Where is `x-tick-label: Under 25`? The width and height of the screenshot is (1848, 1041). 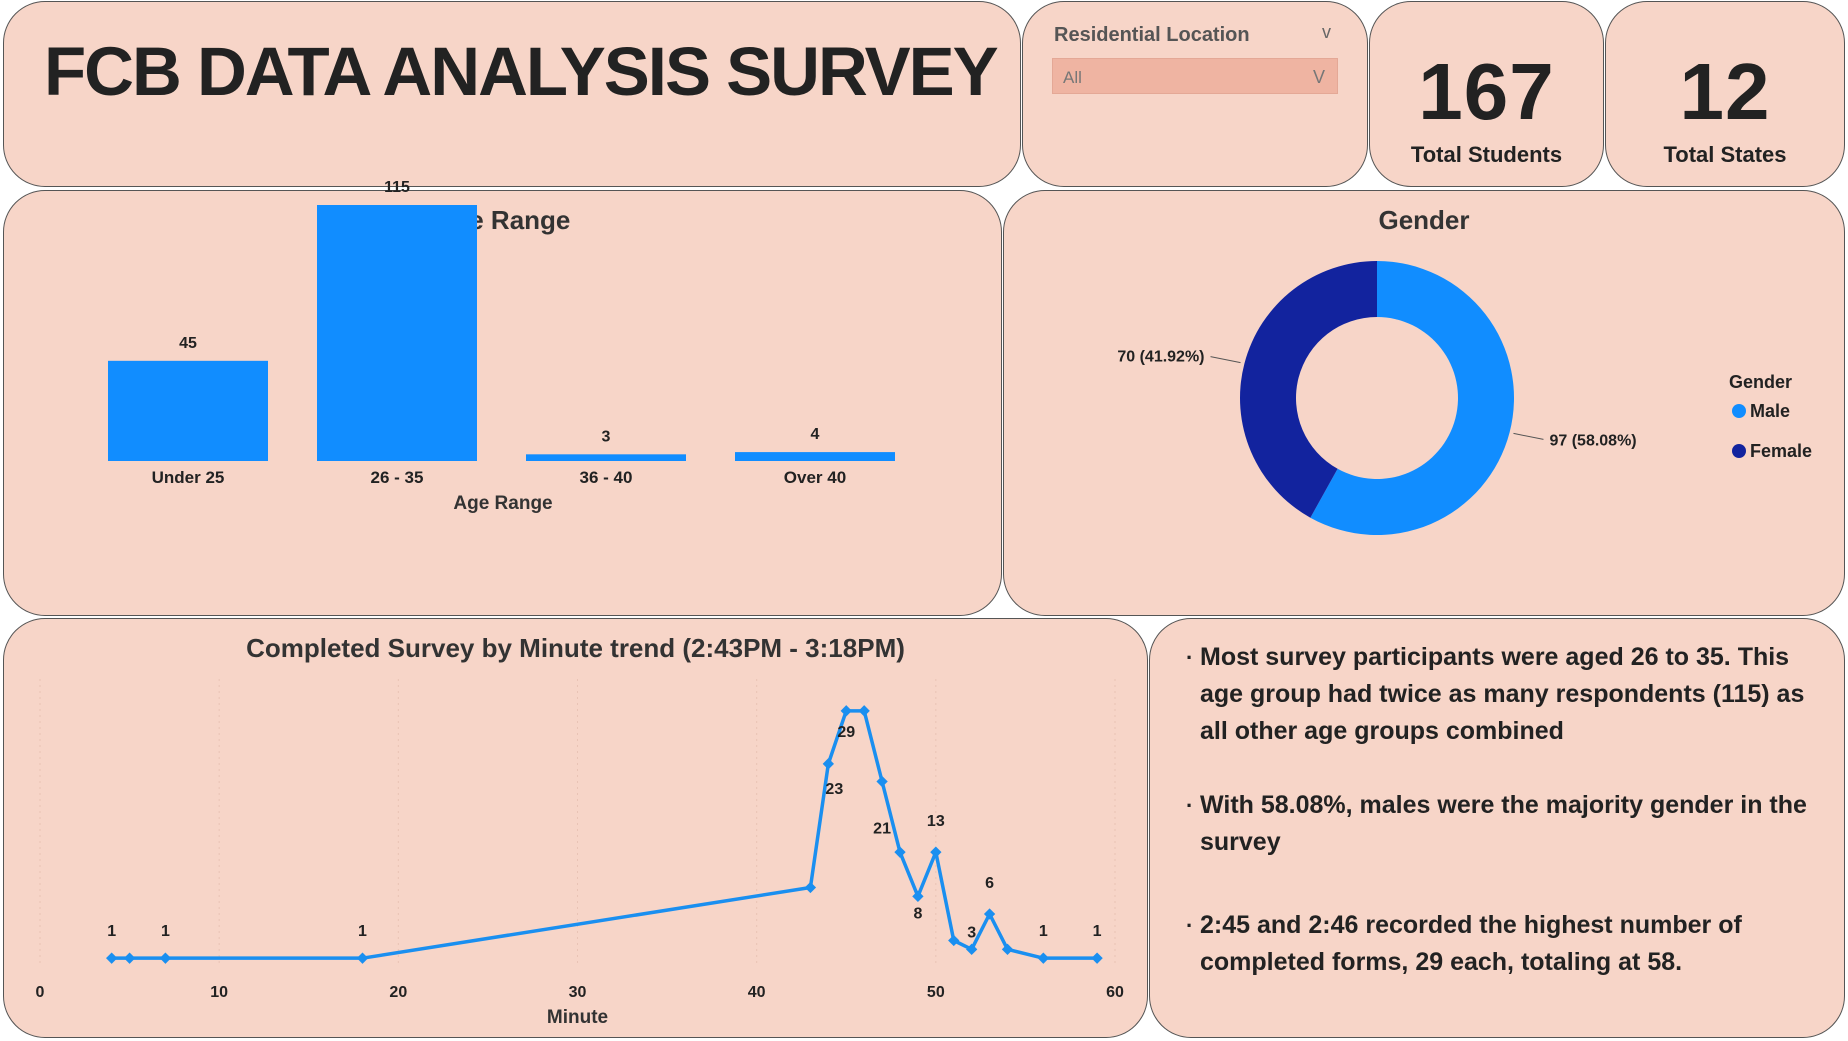 x-tick-label: Under 25 is located at coordinates (188, 477).